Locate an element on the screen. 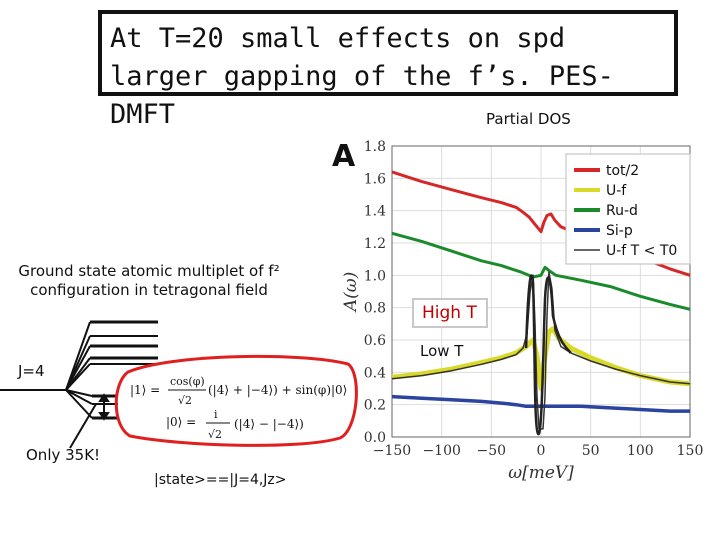 The width and height of the screenshot is (720, 540). j4-label: J=4 is located at coordinates (31, 371).